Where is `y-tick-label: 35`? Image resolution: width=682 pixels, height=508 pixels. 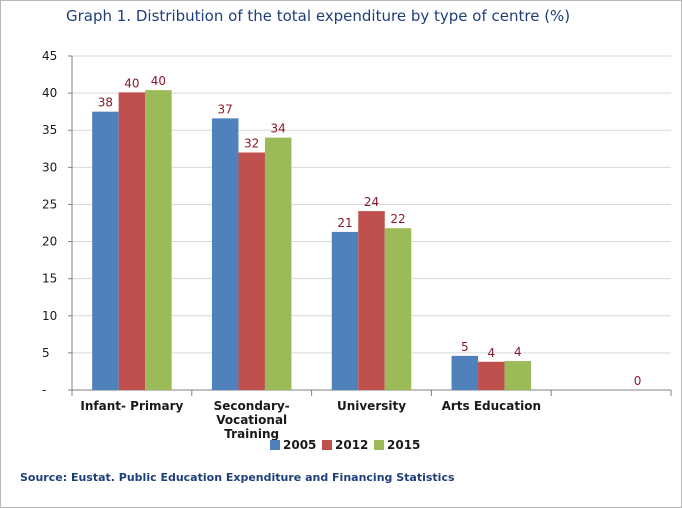
y-tick-label: 35 is located at coordinates (49, 130).